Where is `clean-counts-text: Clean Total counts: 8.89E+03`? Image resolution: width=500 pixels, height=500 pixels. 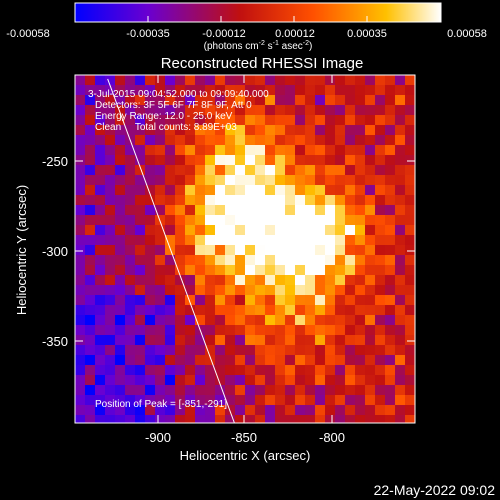
clean-counts-text: Clean Total counts: 8.89E+03 is located at coordinates (166, 127).